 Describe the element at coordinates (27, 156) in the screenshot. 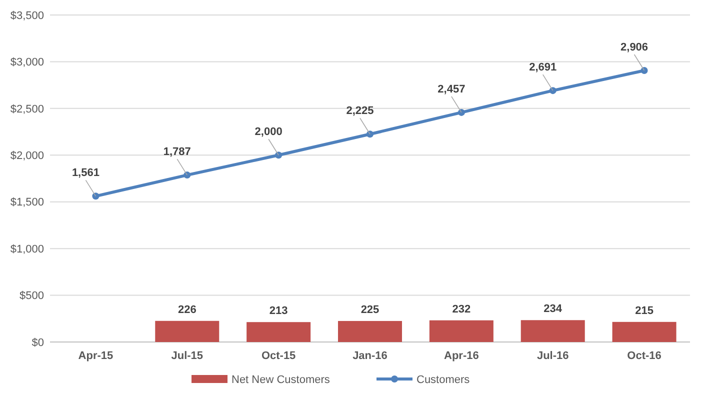

I see `y-tick-label: $2,000` at that location.